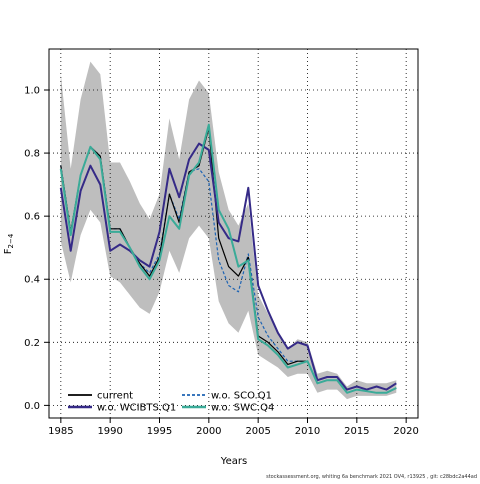 This screenshot has width=480, height=484. What do you see at coordinates (109, 431) in the screenshot?
I see `x-tick-label: 1990` at bounding box center [109, 431].